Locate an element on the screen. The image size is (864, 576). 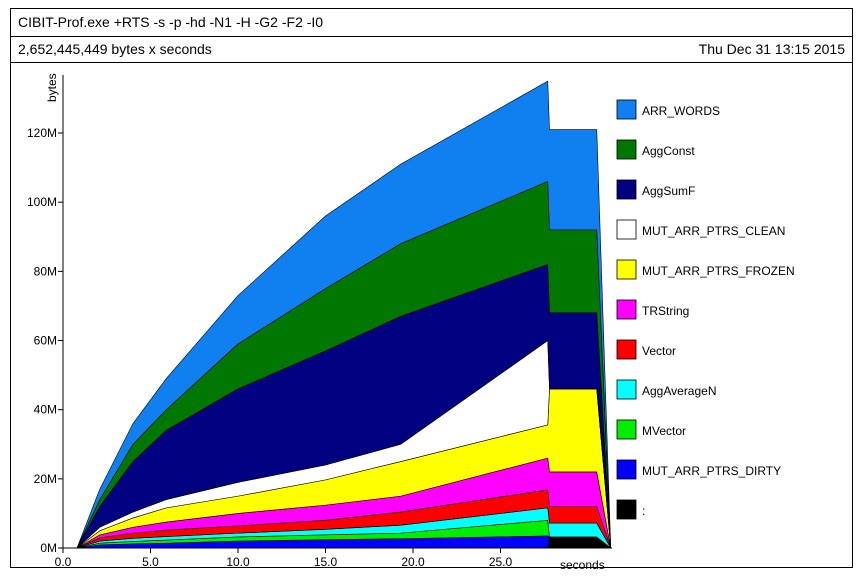
legend-item: : is located at coordinates (630, 509).